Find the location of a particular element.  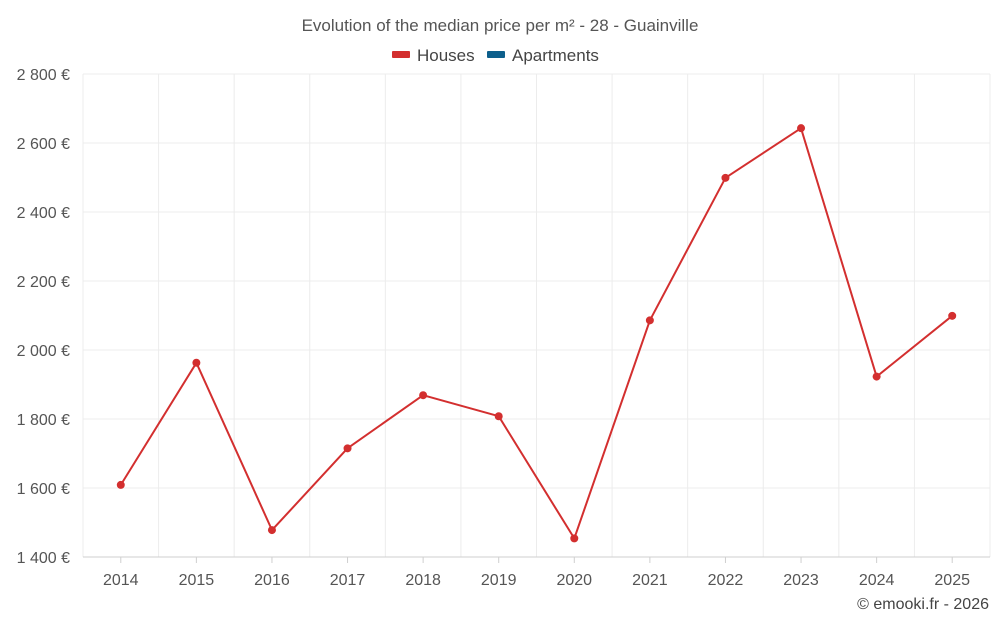

legend-swatch-houses is located at coordinates (401, 54).